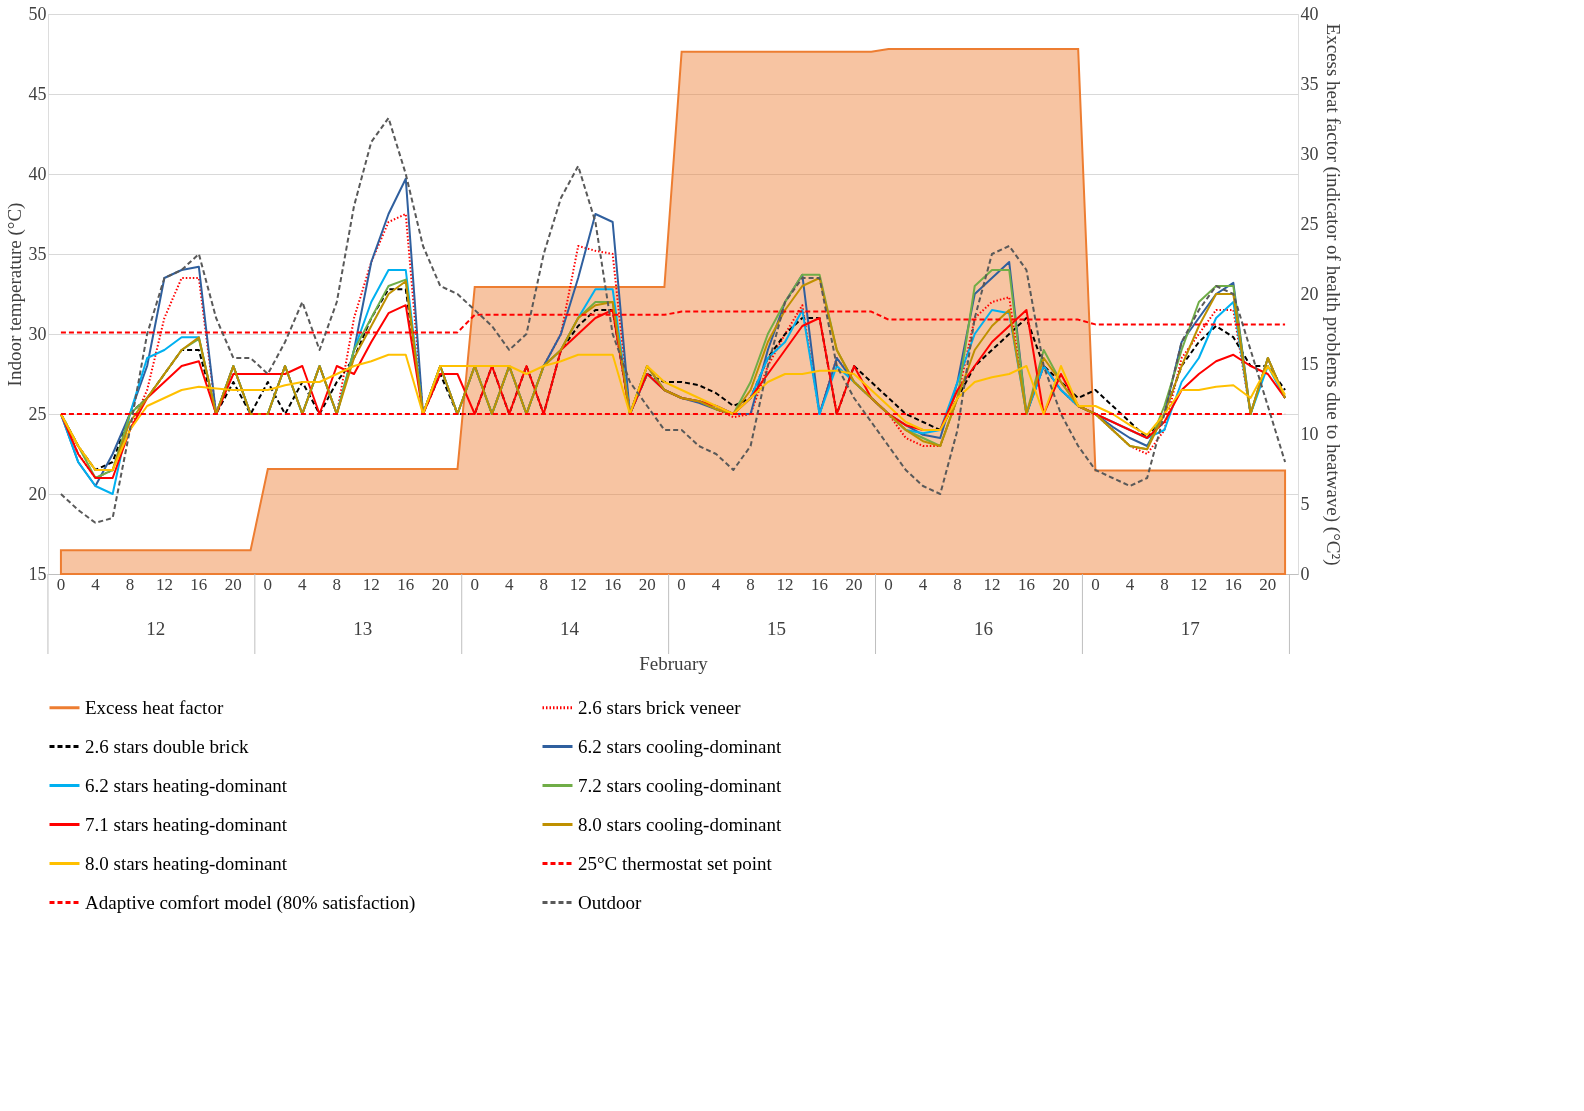  I want to click on legend-label: 6.2 stars heating-dominant, so click(186, 785).